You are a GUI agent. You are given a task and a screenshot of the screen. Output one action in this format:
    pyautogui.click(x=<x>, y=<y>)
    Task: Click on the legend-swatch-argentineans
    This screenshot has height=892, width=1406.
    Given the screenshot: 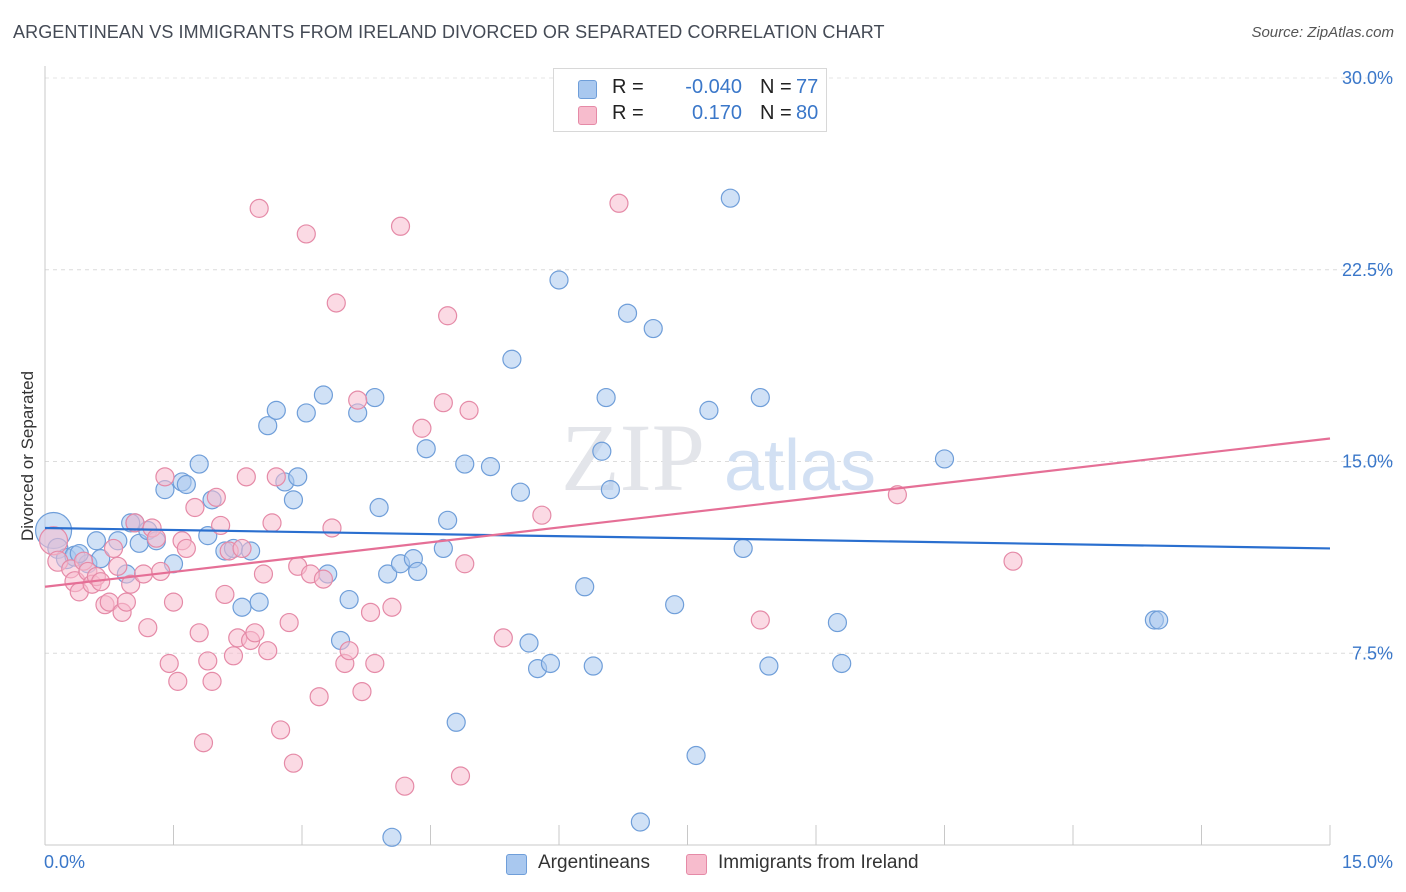 What is the action you would take?
    pyautogui.click(x=587, y=89)
    